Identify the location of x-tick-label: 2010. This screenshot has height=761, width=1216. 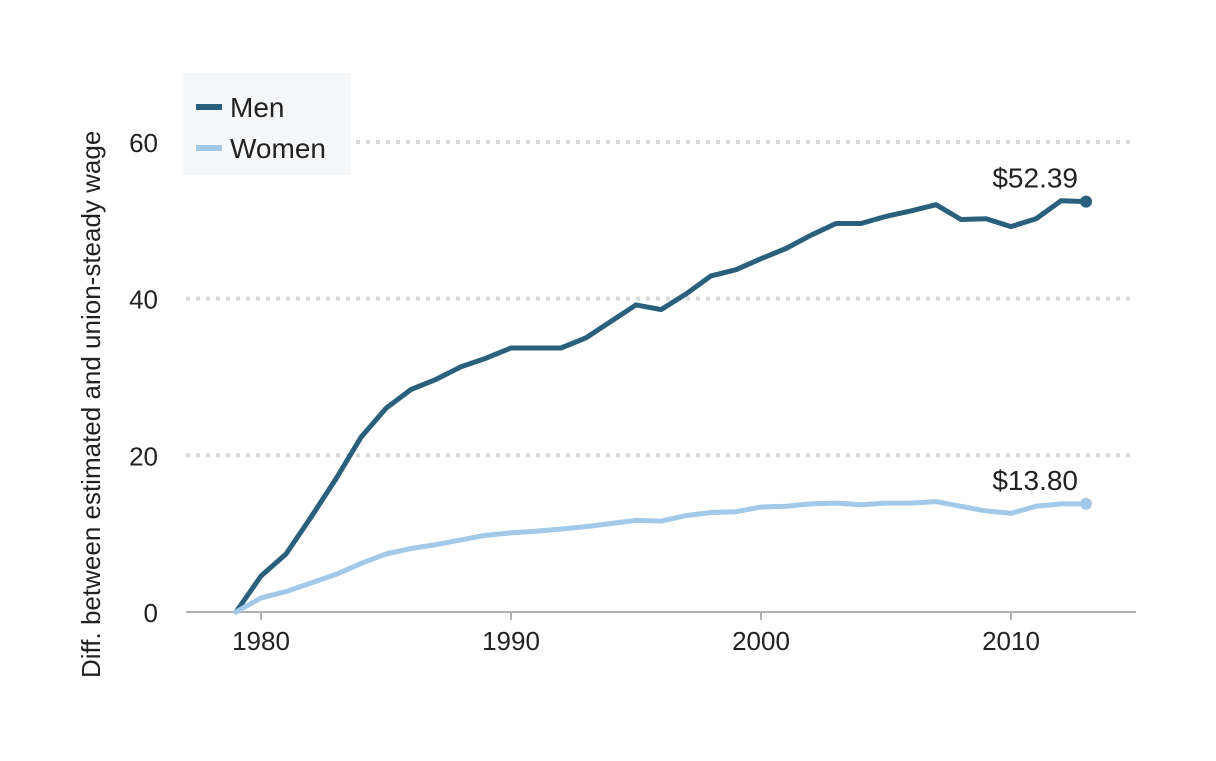
(1011, 641).